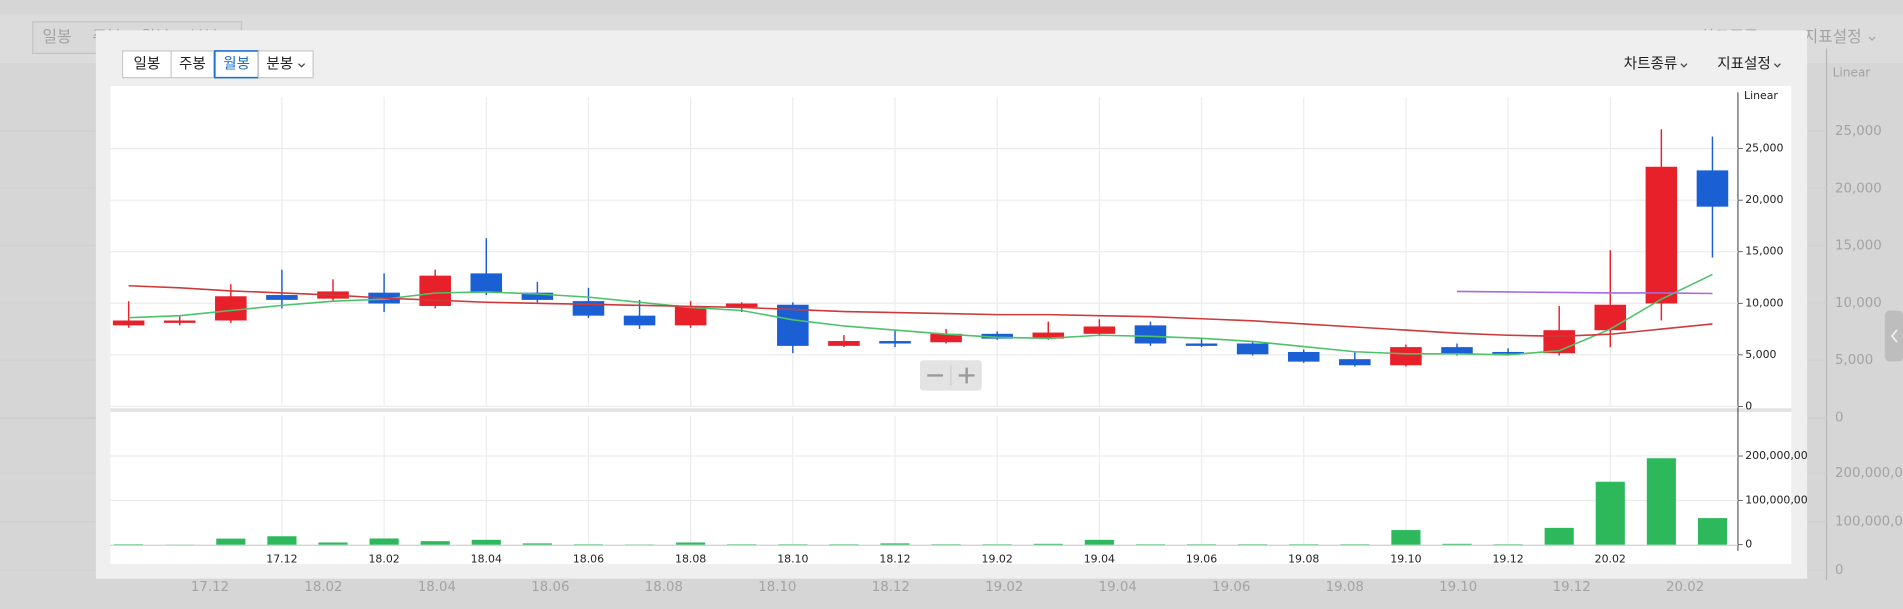 This screenshot has height=609, width=1903. Describe the element at coordinates (1231, 587) in the screenshot. I see `background-date: 19.06` at that location.